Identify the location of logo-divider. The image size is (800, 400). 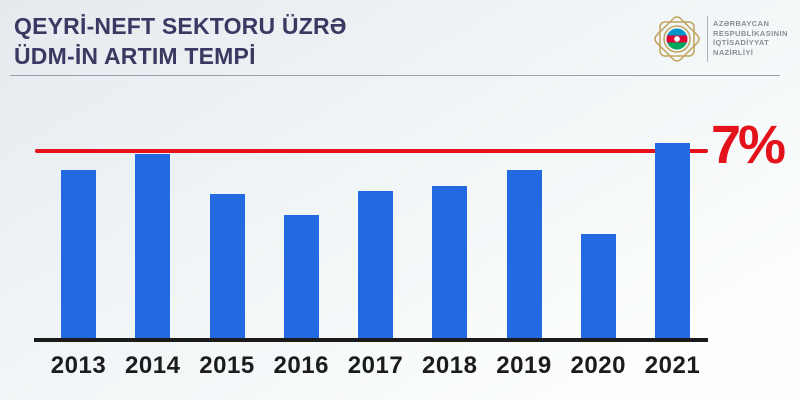
(707, 39).